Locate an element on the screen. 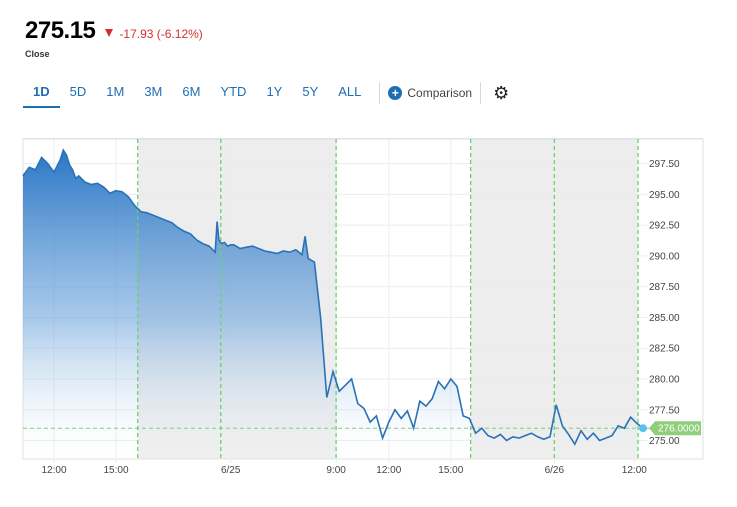 Image resolution: width=737 pixels, height=507 pixels. last-price: 275.15 is located at coordinates (60, 30).